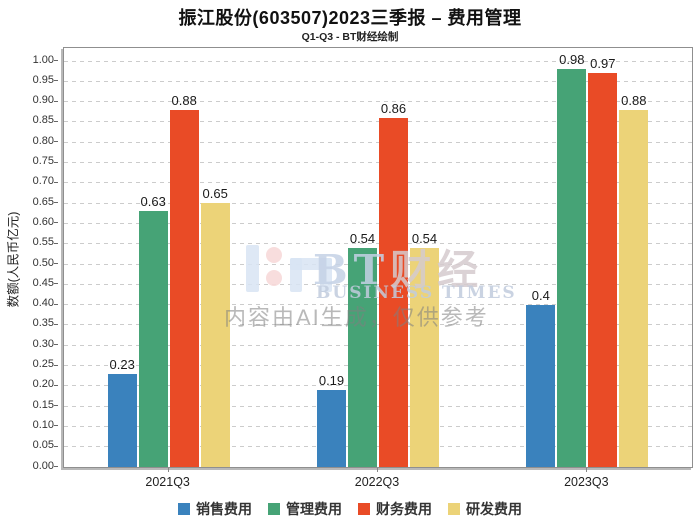  What do you see at coordinates (184, 288) in the screenshot?
I see `bar-财务费用-2021Q3` at bounding box center [184, 288].